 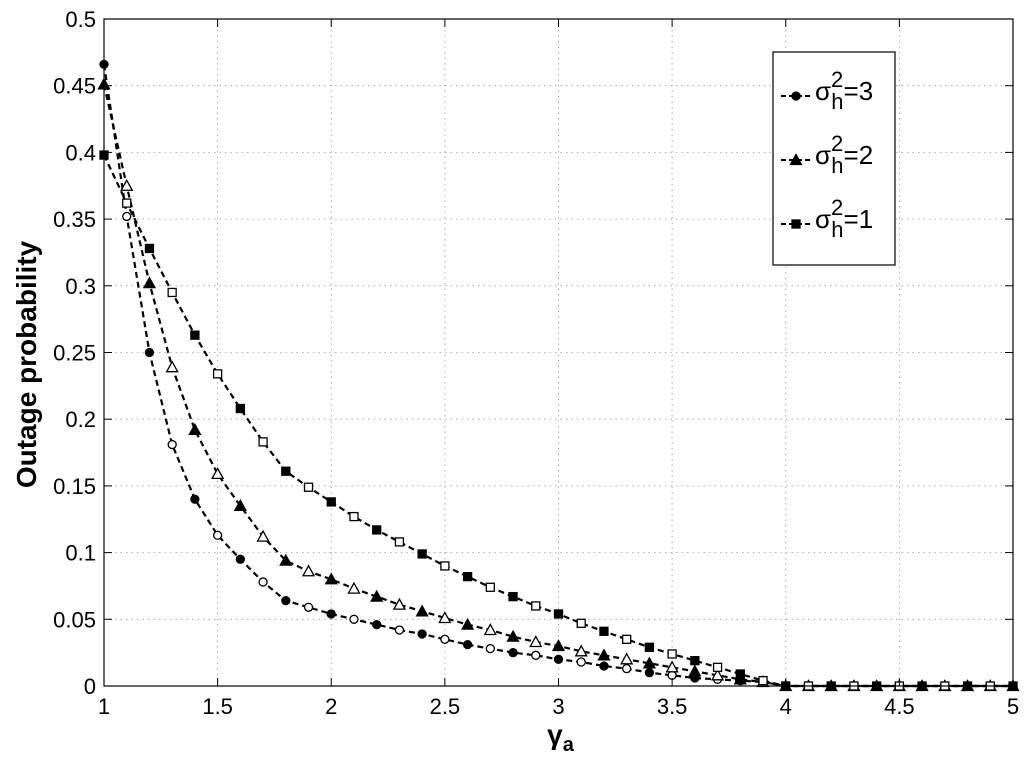 I want to click on x-tick-label: 4, so click(x=786, y=706).